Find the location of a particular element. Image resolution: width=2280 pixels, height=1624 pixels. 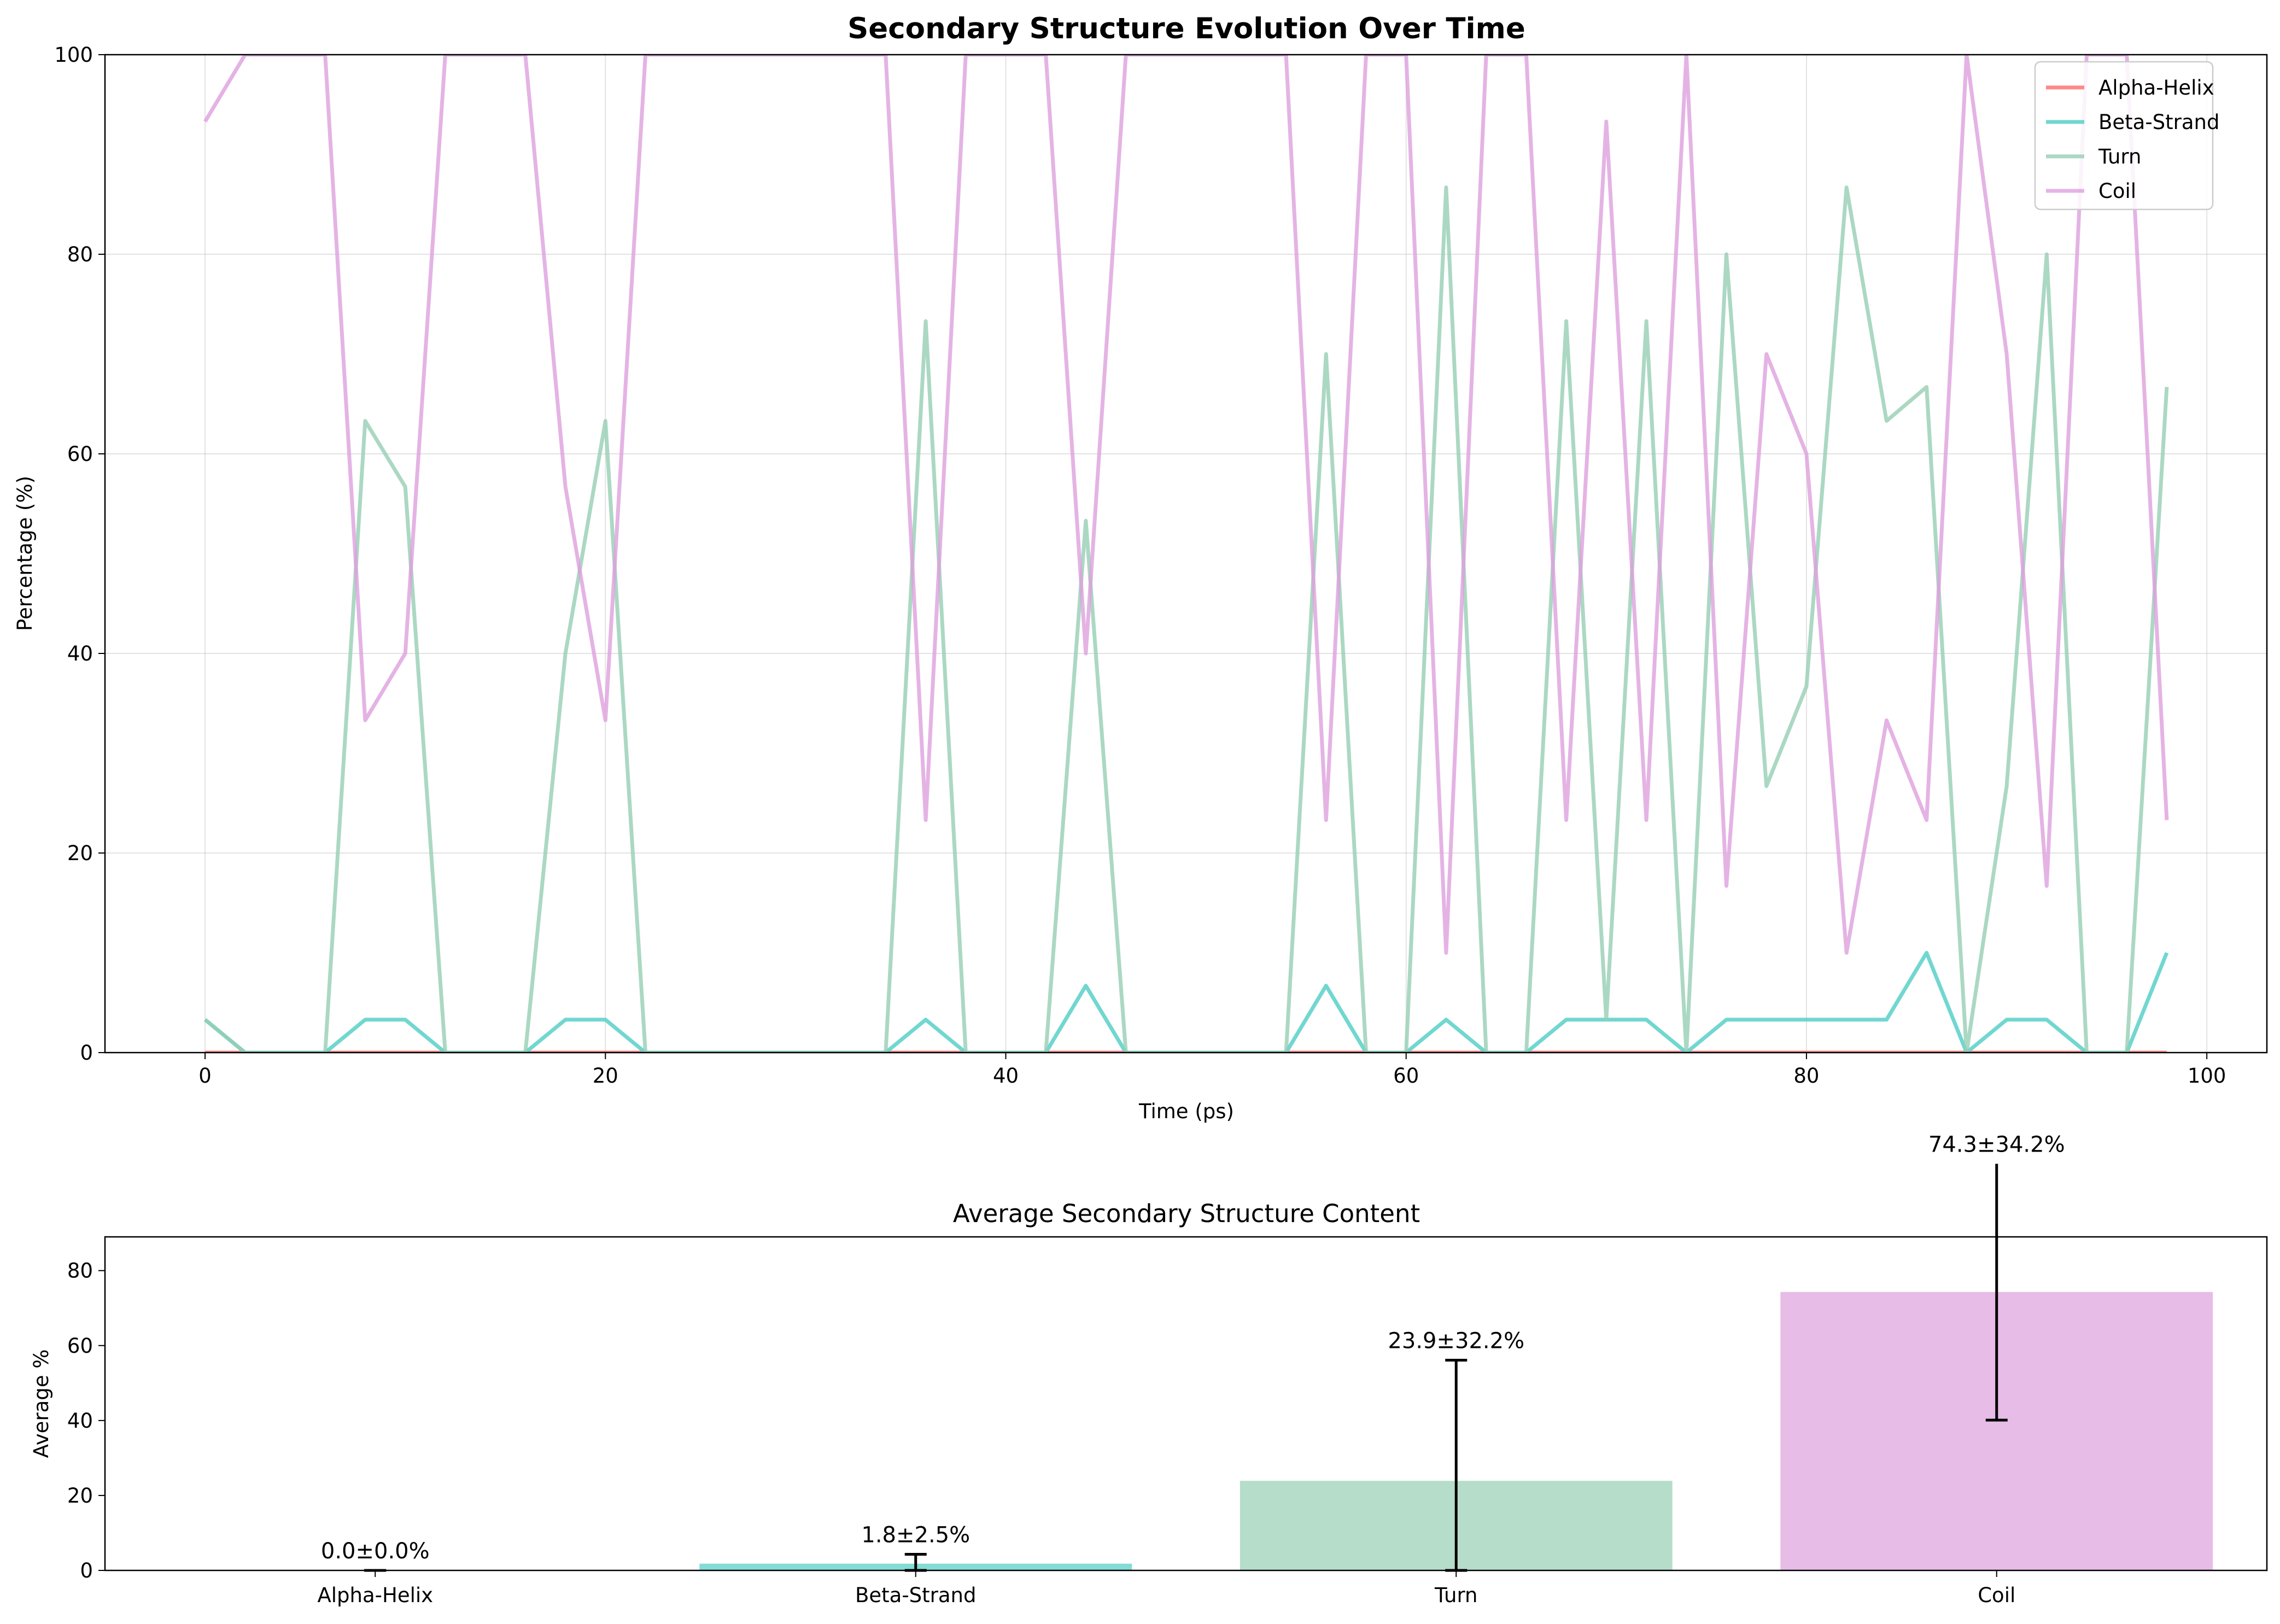

bar-y-tick-label: 0 is located at coordinates (86, 1570).